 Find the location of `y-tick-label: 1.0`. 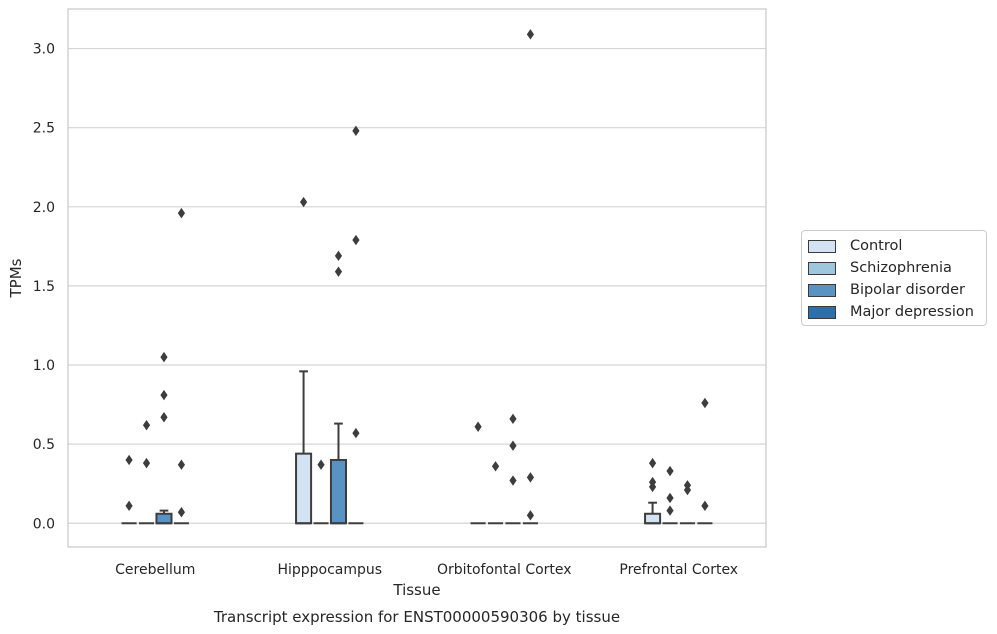

y-tick-label: 1.0 is located at coordinates (44, 366).